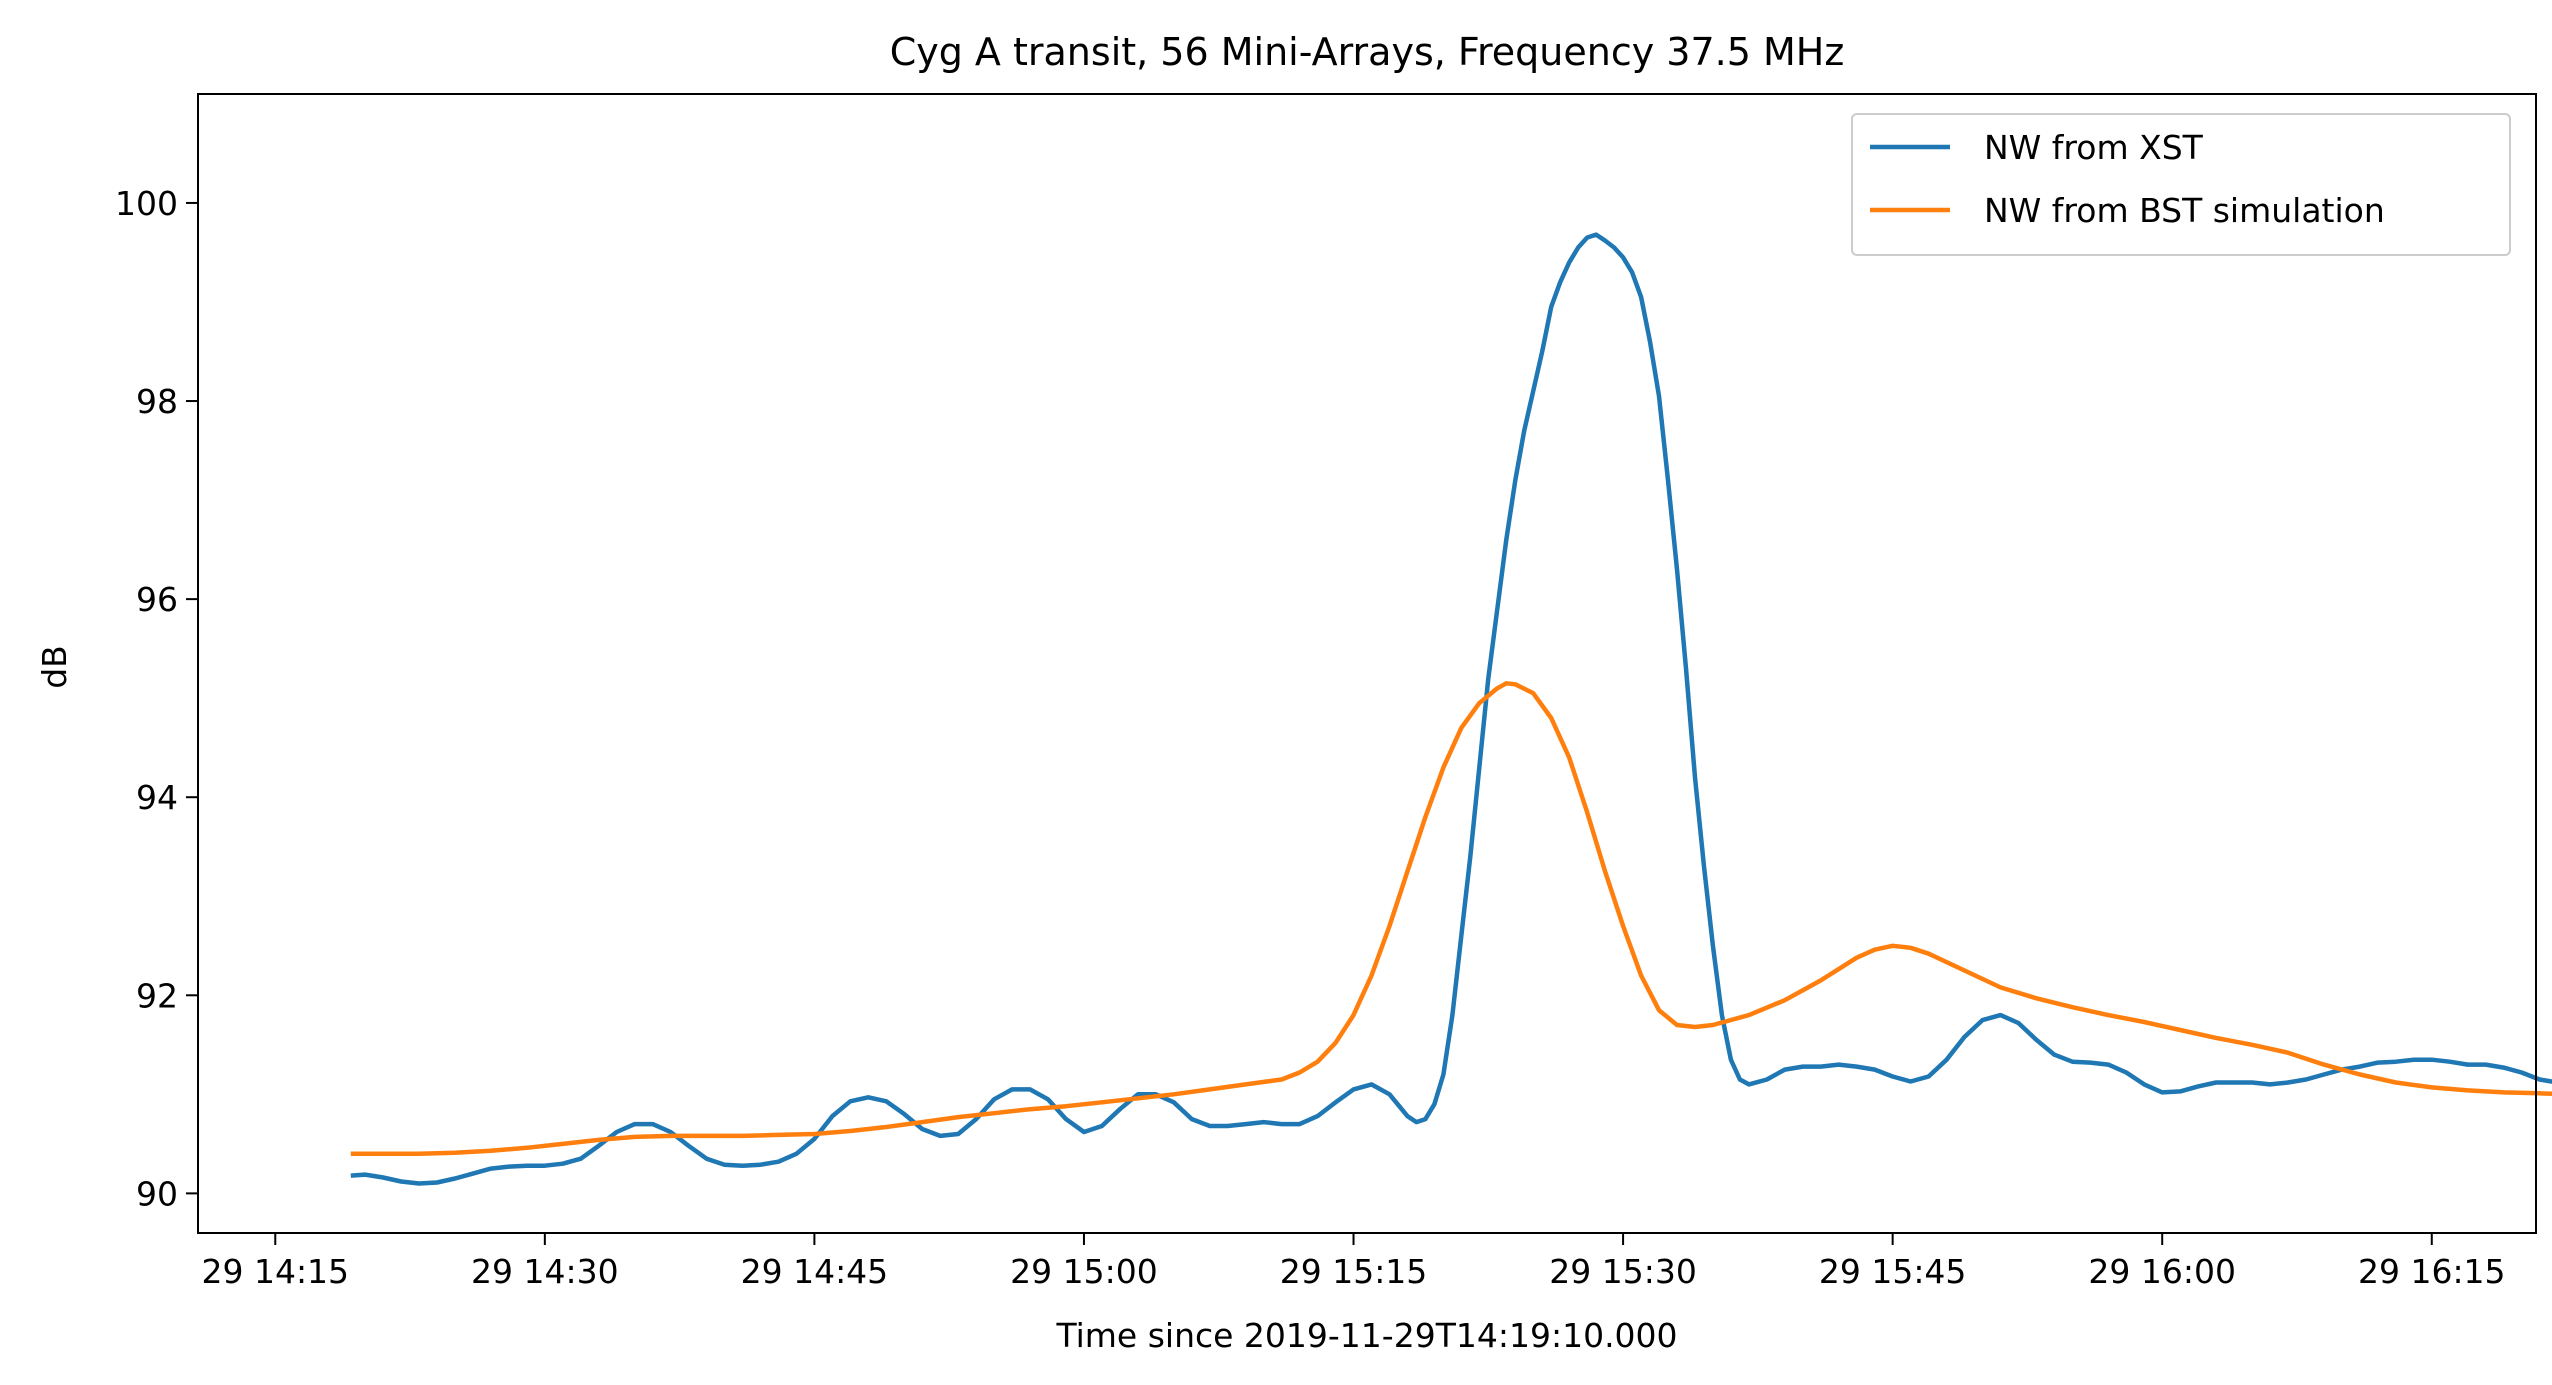 The image size is (2552, 1385). I want to click on legend-label-xst: NW from XST, so click(2094, 147).